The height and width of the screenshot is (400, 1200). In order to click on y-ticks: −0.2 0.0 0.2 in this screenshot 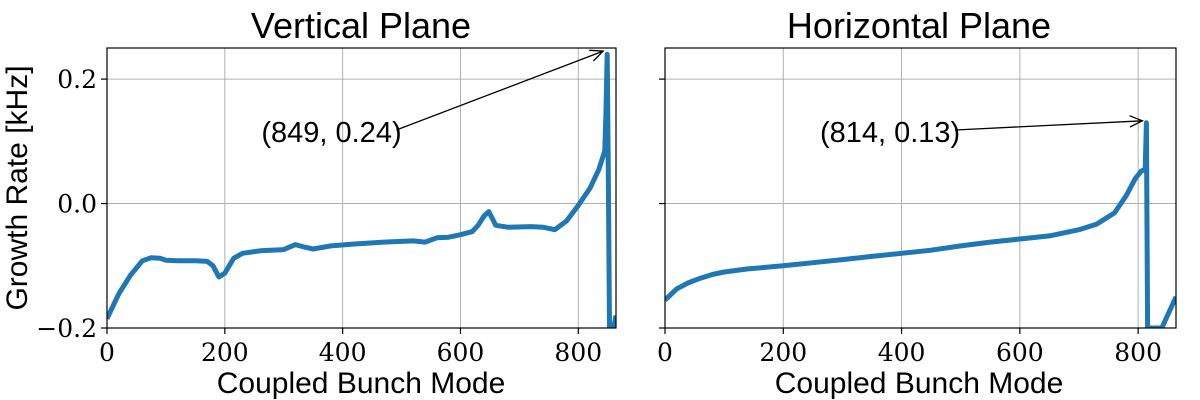, I will do `click(71, 204)`.